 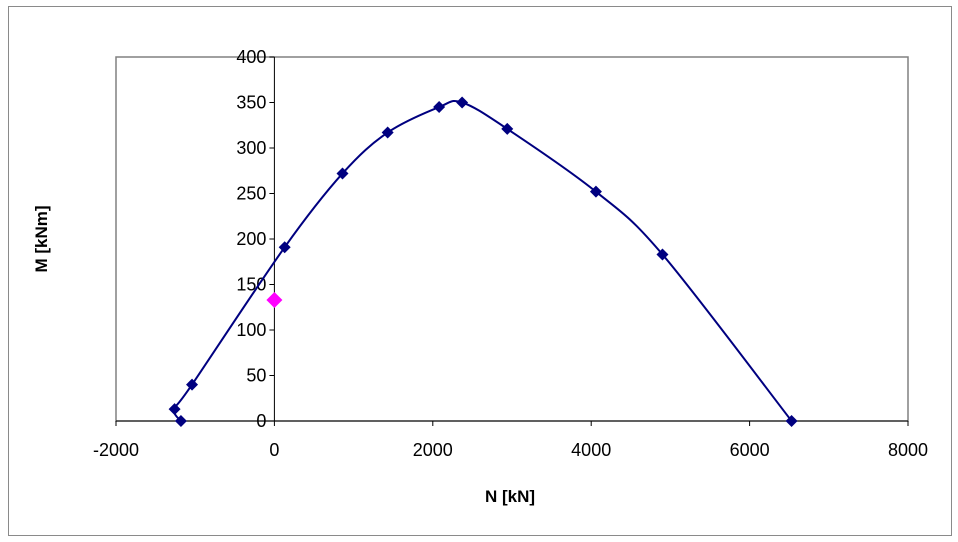 I want to click on y-axis-title: M [kNm], so click(x=41, y=238).